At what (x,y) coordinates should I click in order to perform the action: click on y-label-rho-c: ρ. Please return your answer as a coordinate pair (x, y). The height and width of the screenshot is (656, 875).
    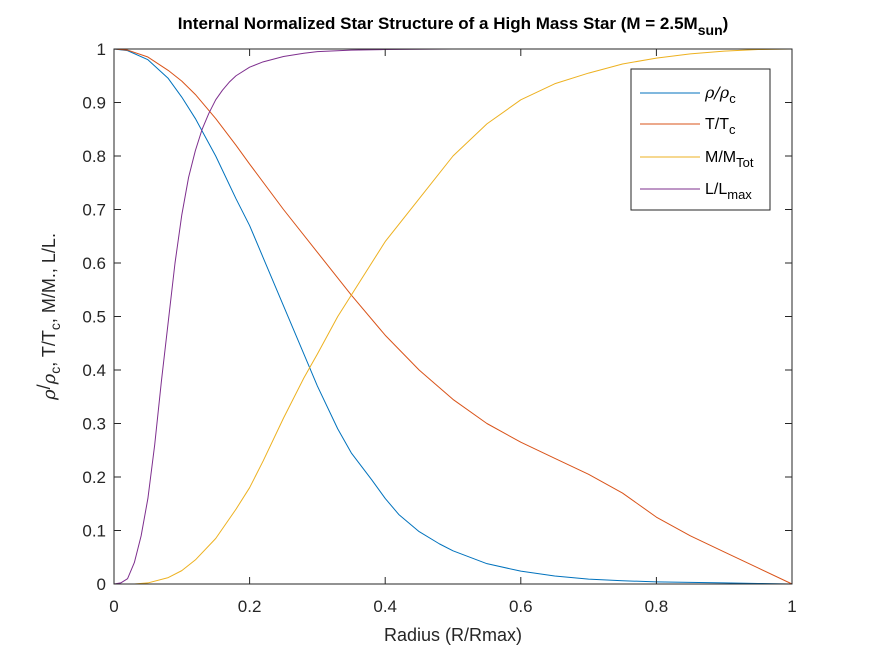
    Looking at the image, I should click on (49, 379).